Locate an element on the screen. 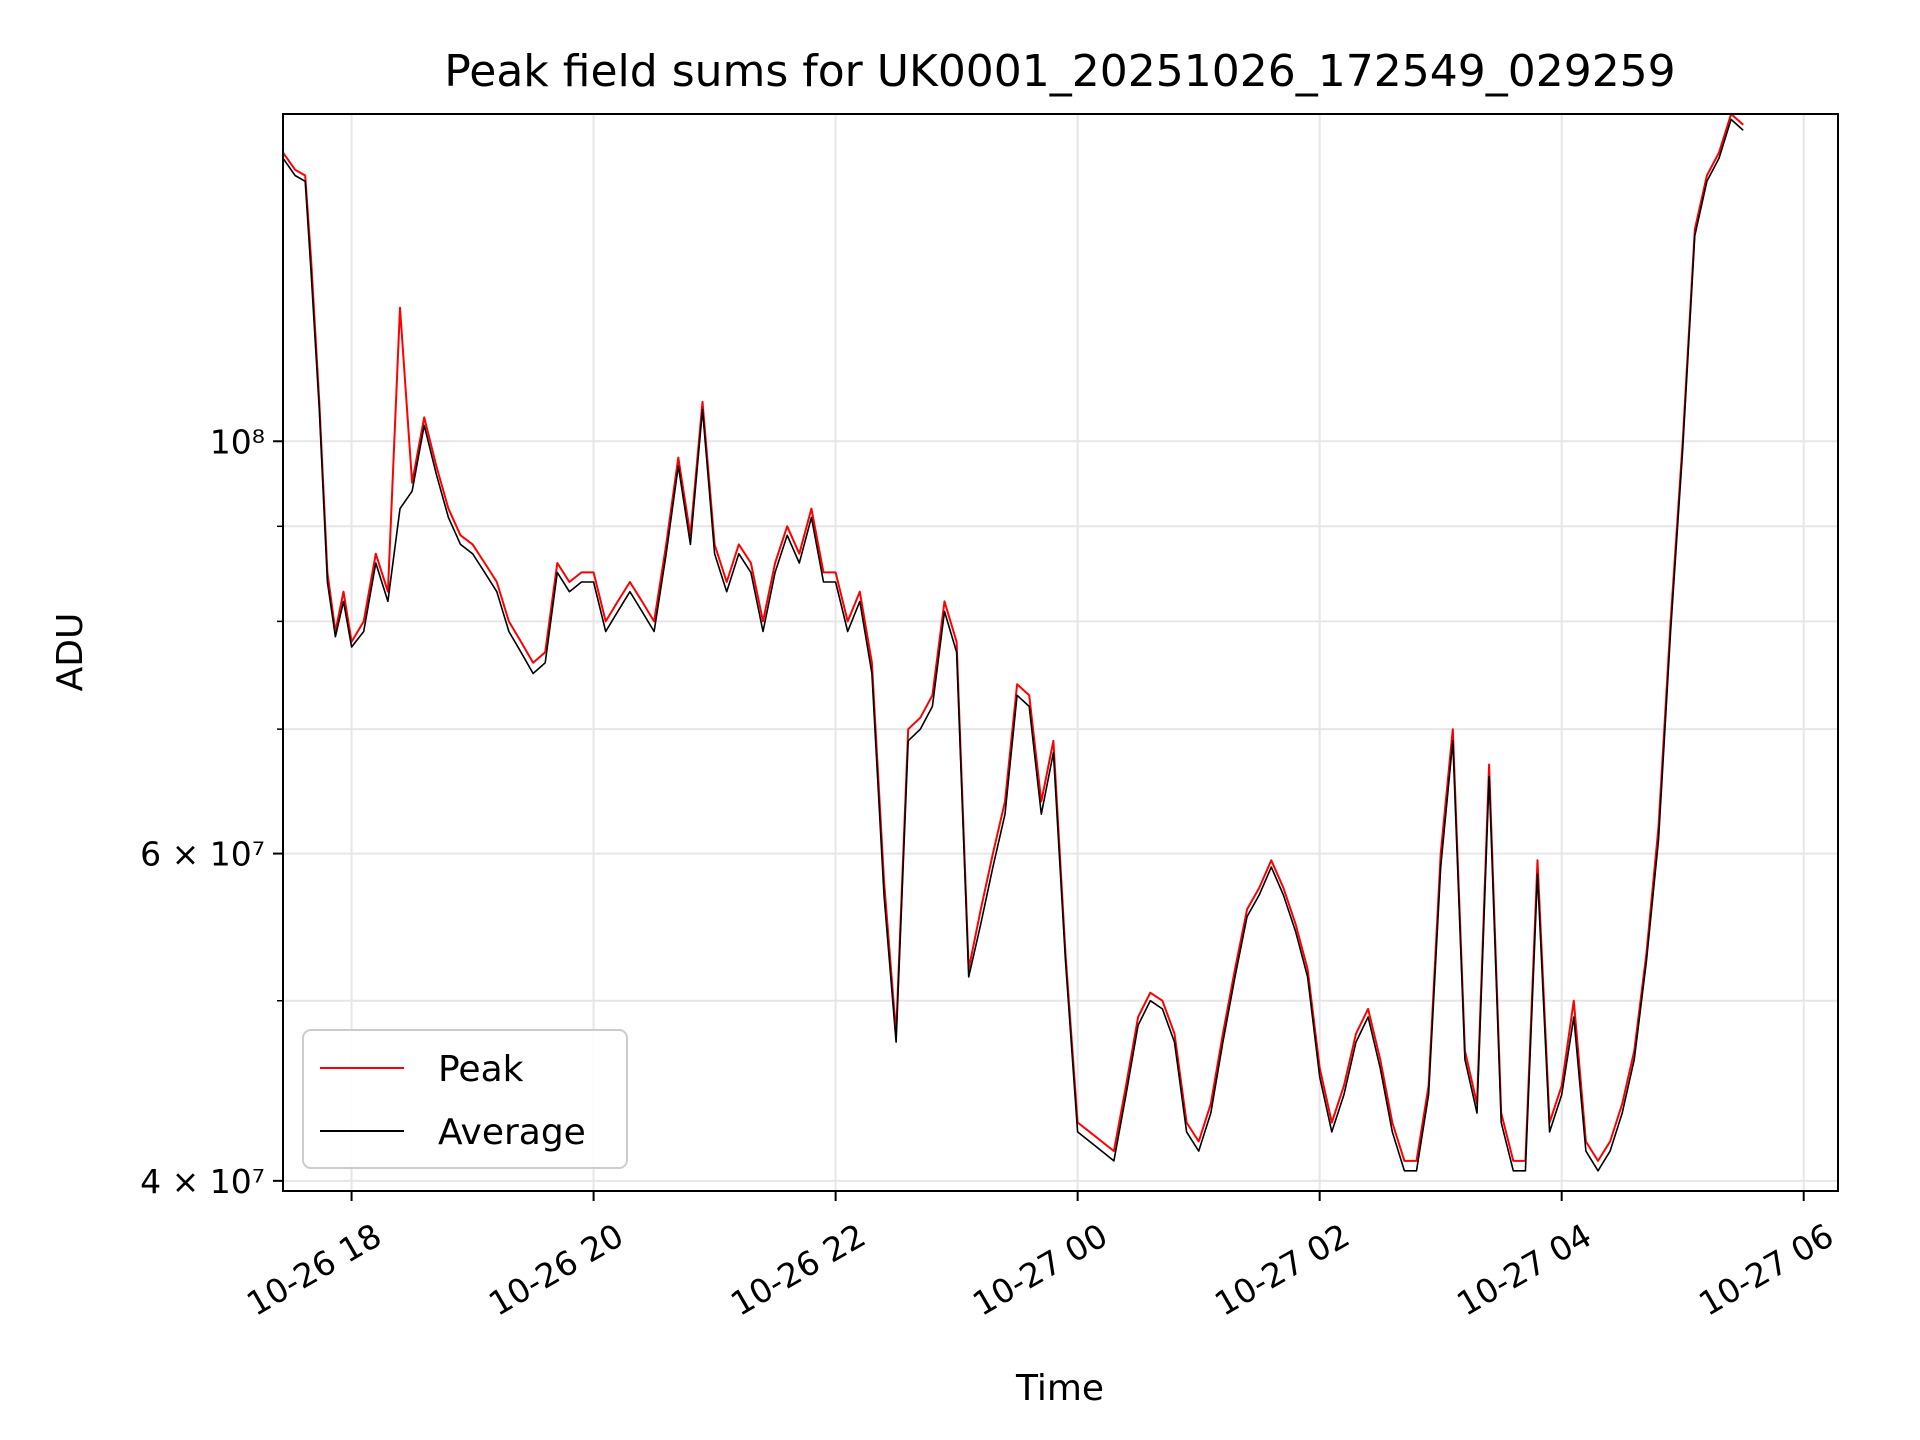  y-tick-label: 10⁸ is located at coordinates (237, 441).